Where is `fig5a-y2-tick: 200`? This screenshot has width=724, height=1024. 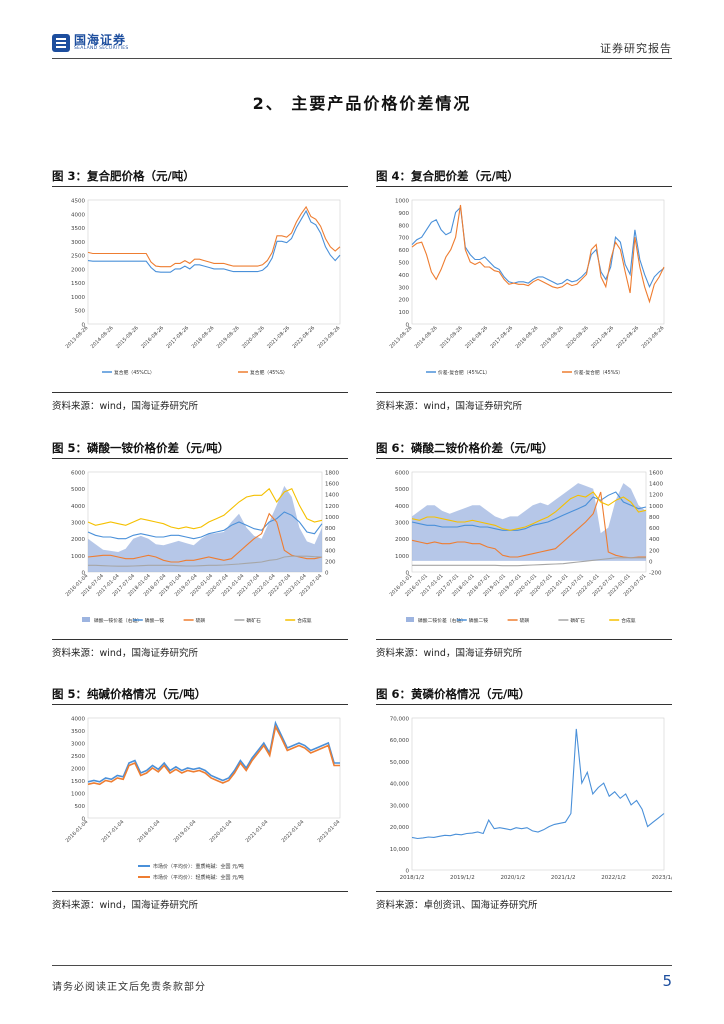 fig5a-y2-tick: 200 is located at coordinates (330, 562).